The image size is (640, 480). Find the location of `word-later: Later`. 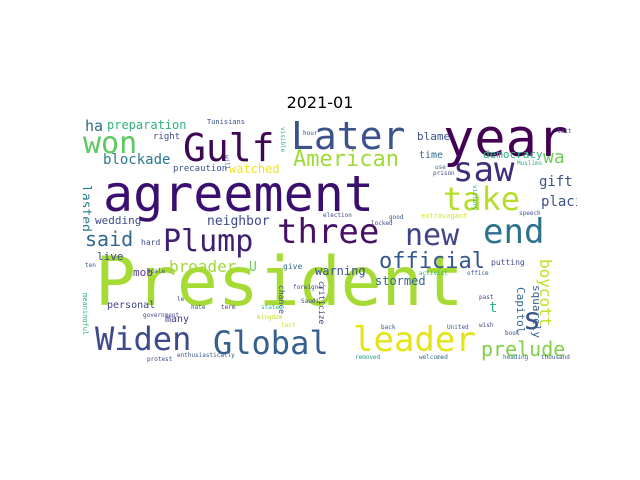

word-later: Later is located at coordinates (348, 137).